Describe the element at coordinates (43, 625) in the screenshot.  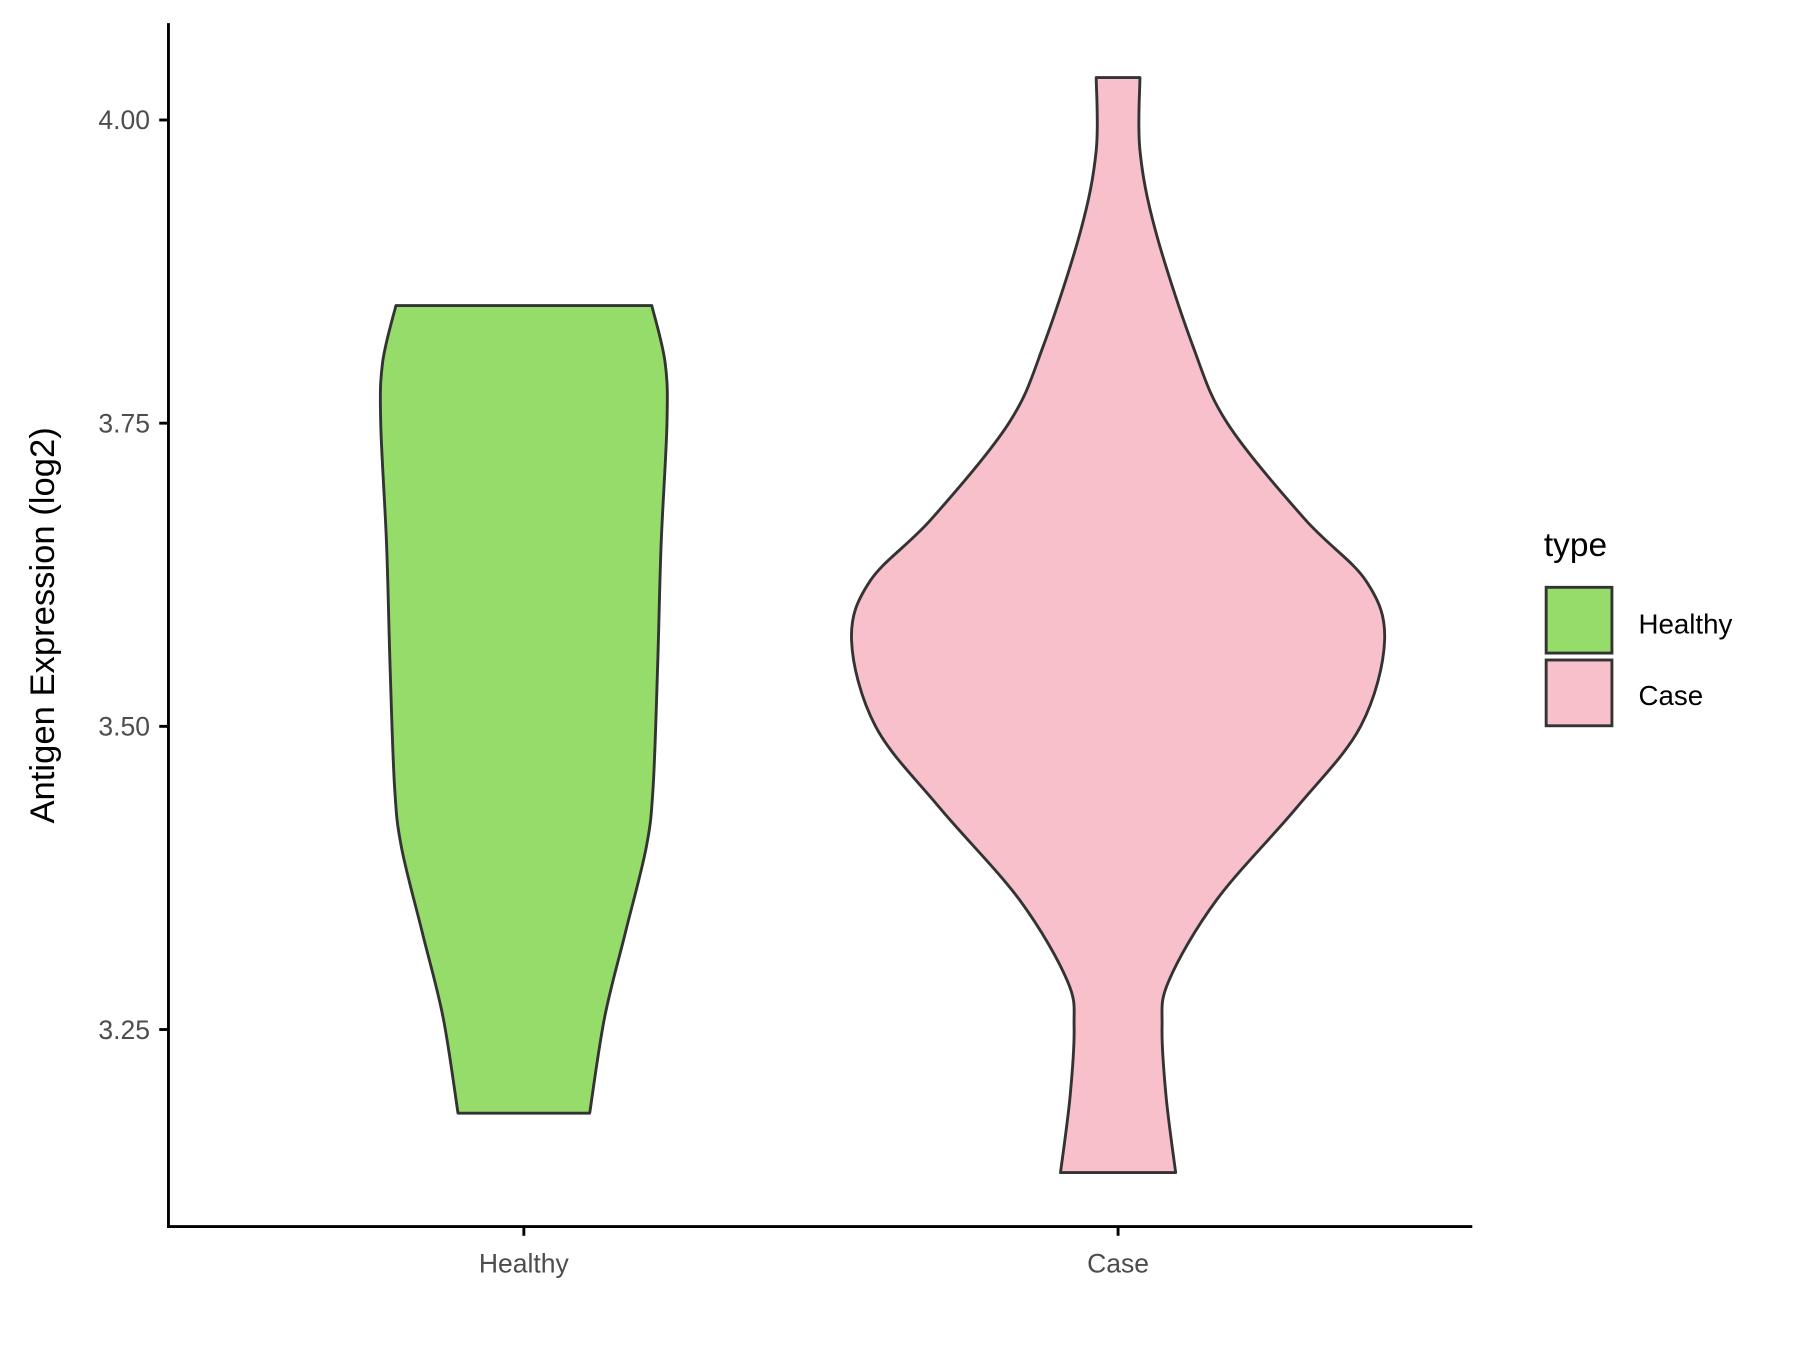
I see `y-axis-title: Antigen Expression (log2)` at that location.